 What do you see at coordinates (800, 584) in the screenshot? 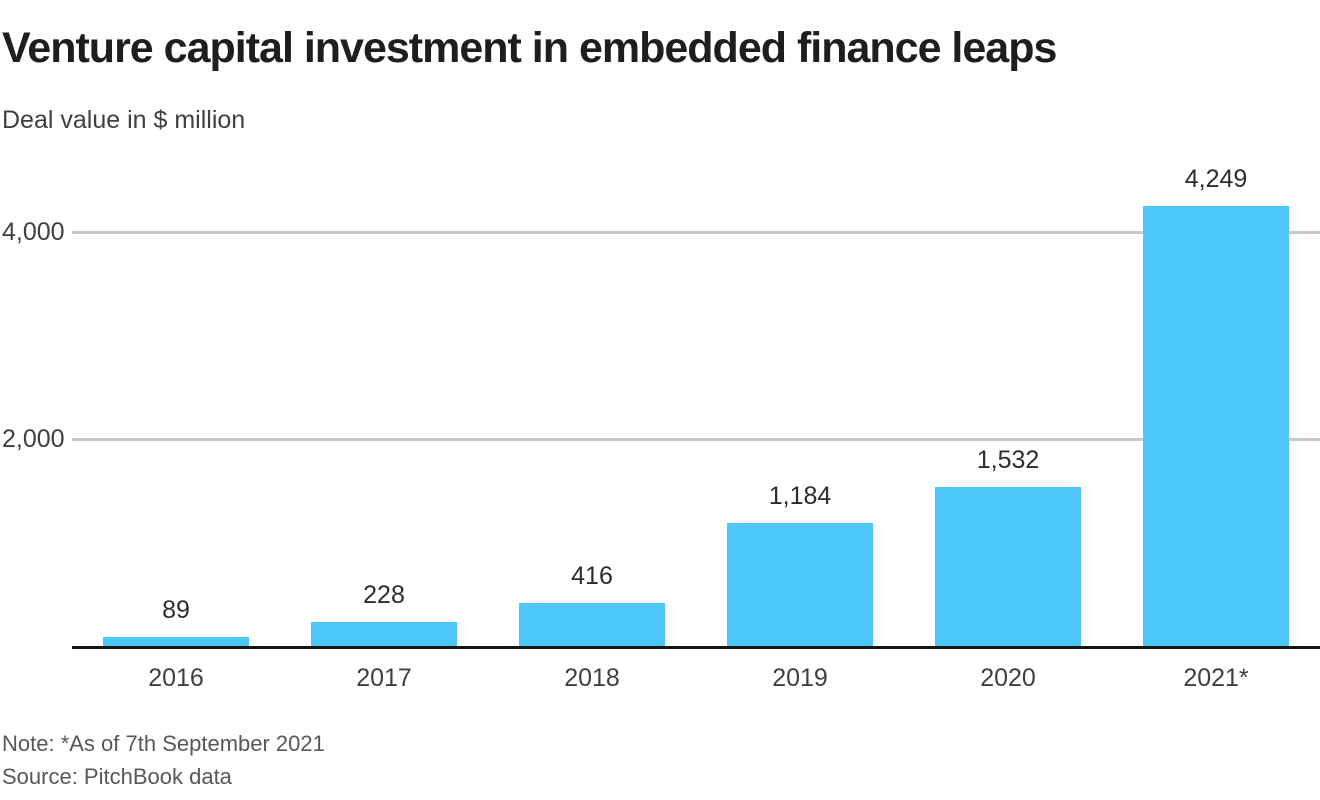
I see `bar-2019` at bounding box center [800, 584].